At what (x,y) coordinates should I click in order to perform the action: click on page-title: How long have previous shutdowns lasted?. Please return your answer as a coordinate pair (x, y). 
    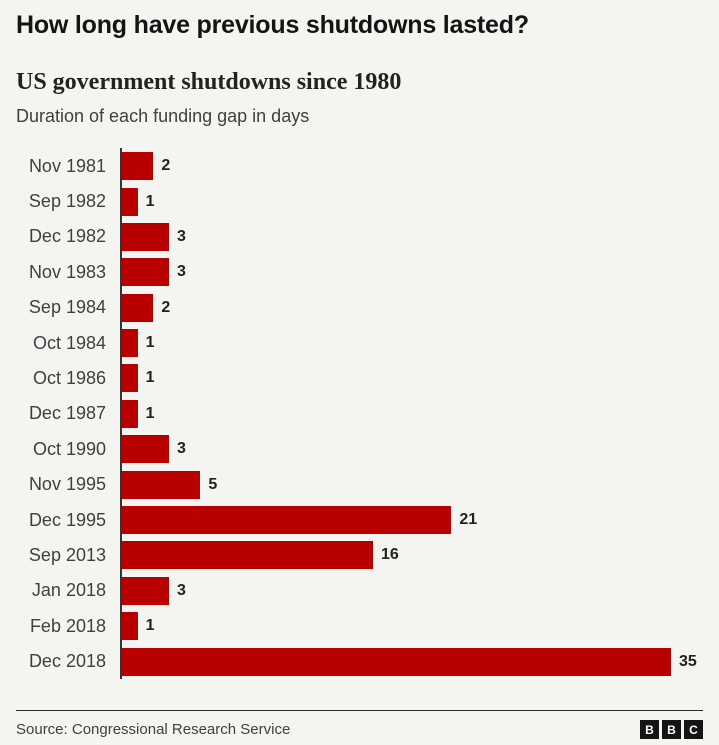
    Looking at the image, I should click on (272, 25).